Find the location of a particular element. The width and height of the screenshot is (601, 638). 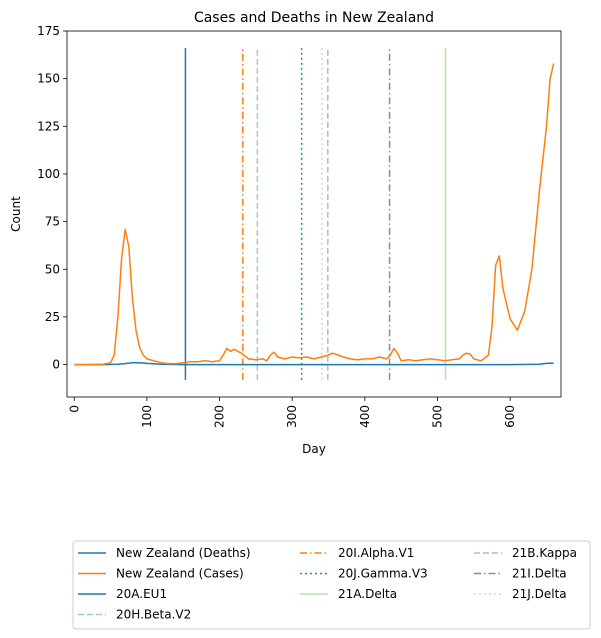

x-tick-label: 500 is located at coordinates (438, 416).